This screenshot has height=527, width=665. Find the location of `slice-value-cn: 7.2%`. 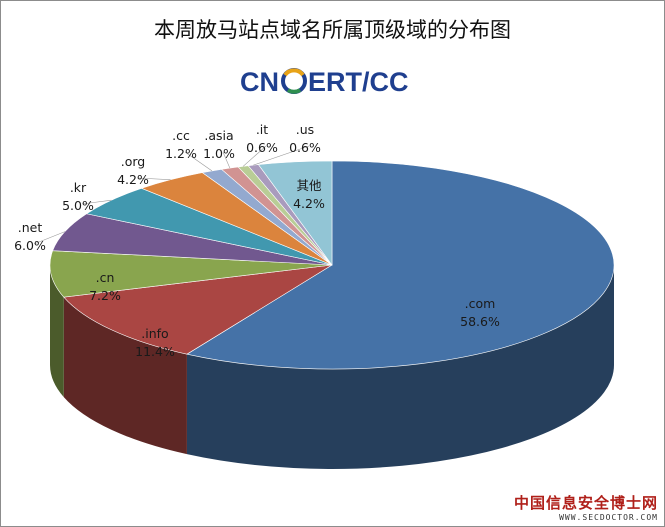

slice-value-cn: 7.2% is located at coordinates (105, 295).